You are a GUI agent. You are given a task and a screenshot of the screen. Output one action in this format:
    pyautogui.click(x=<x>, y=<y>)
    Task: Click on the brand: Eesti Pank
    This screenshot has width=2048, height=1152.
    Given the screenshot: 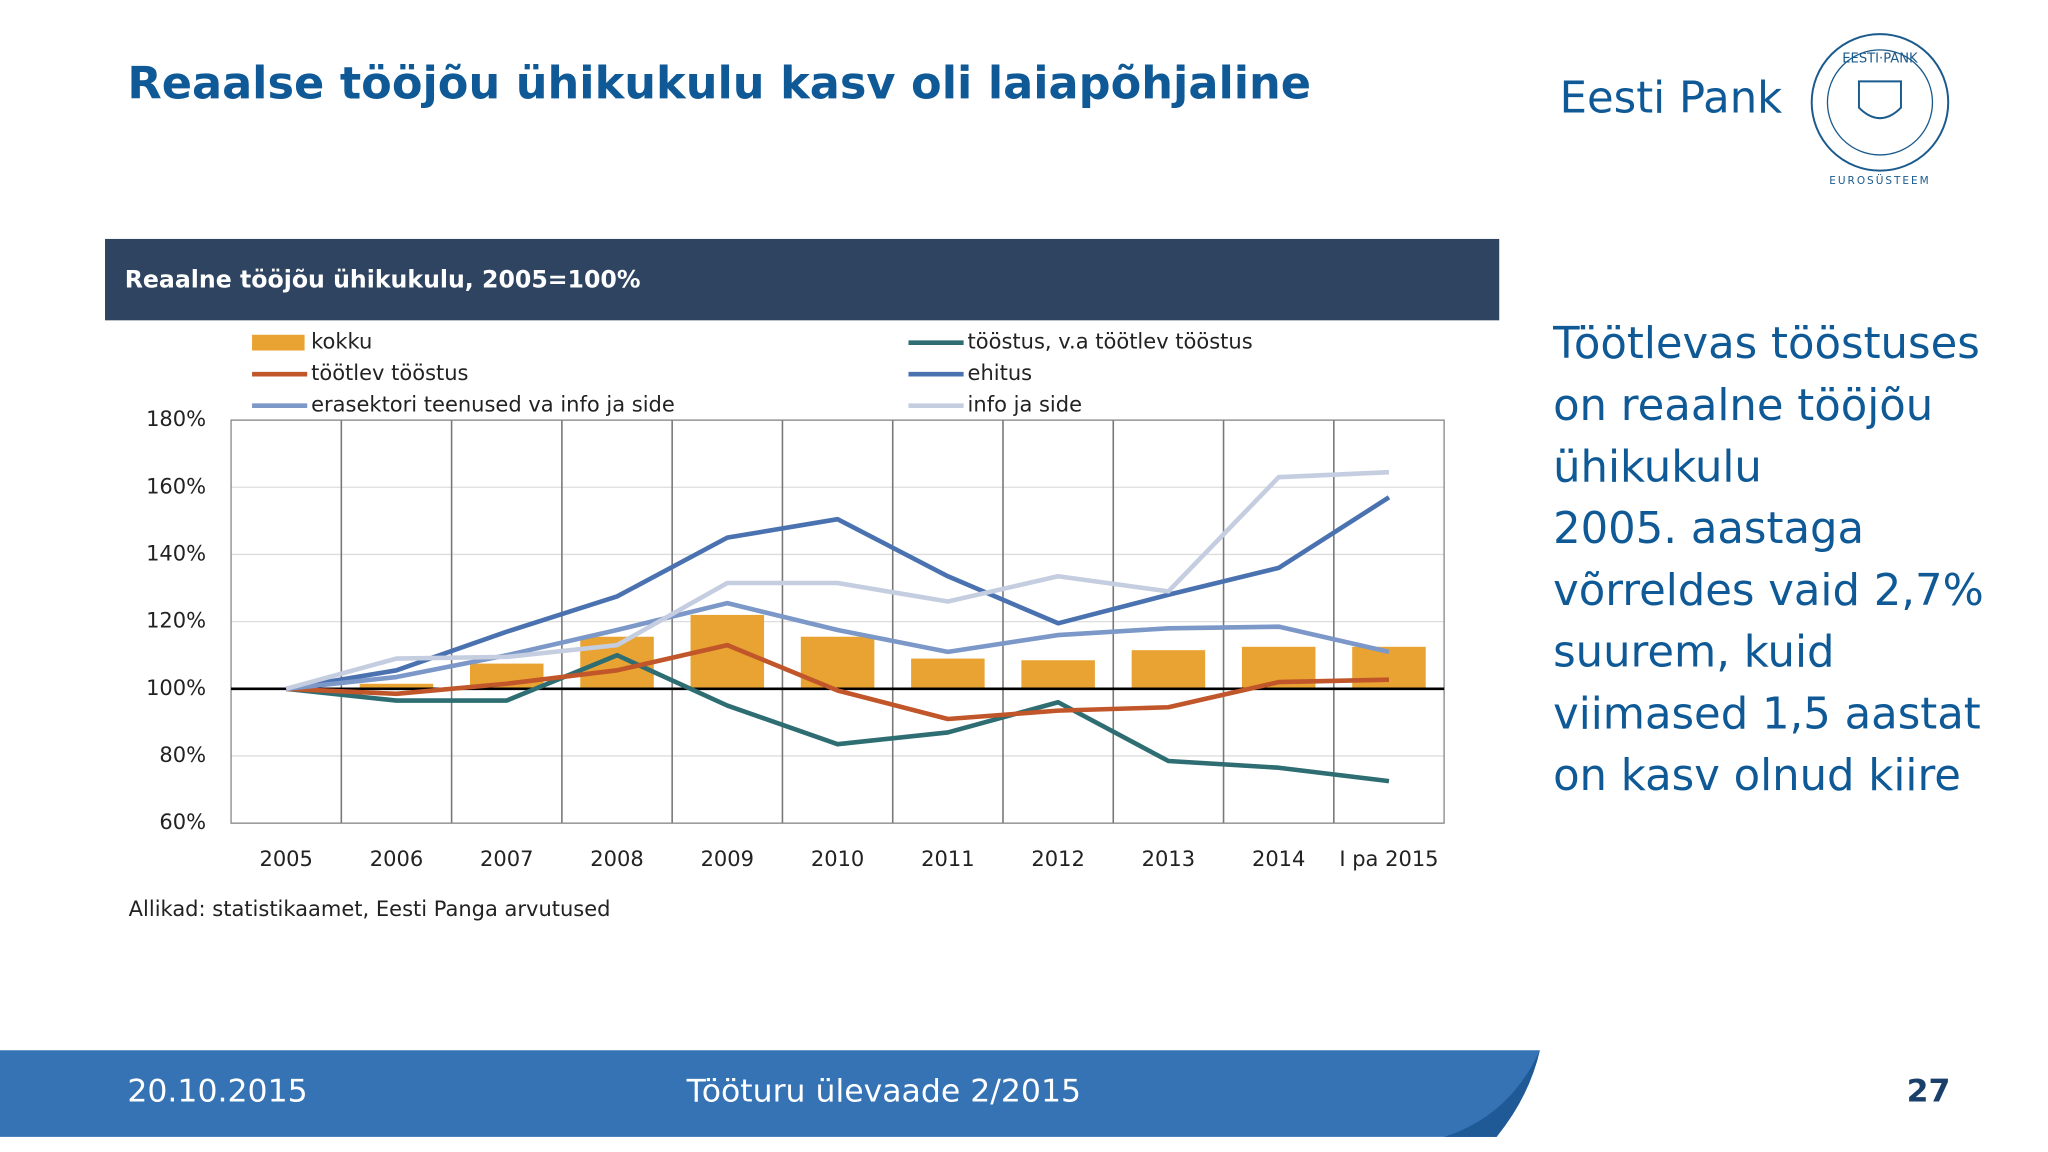 What is the action you would take?
    pyautogui.click(x=1671, y=99)
    